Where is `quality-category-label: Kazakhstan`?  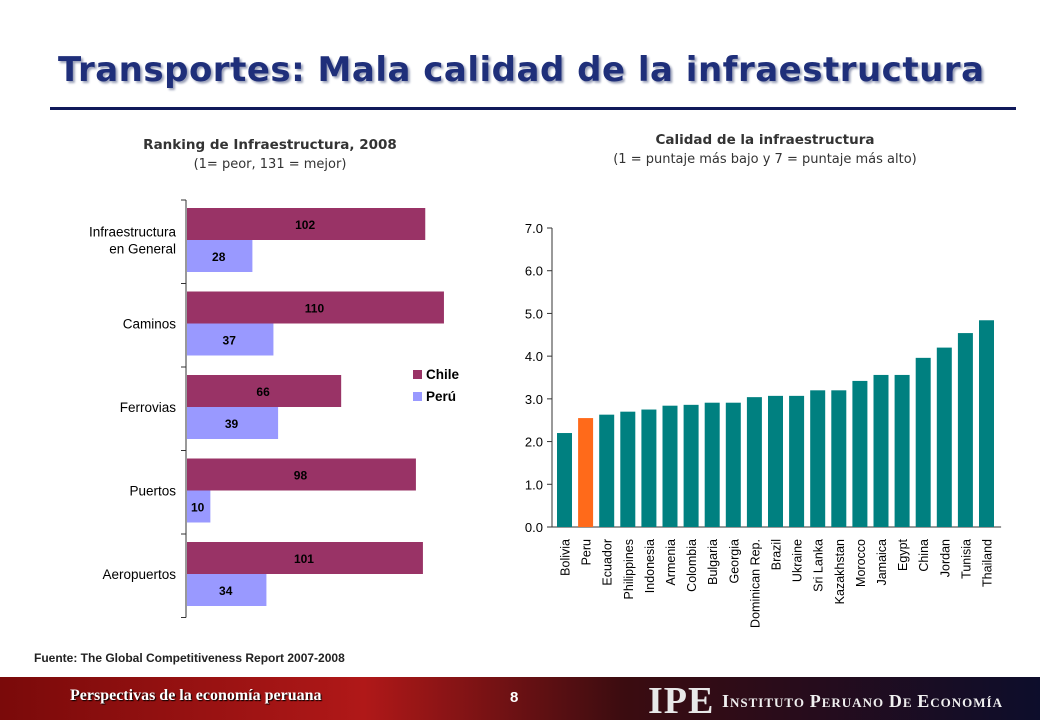
quality-category-label: Kazakhstan is located at coordinates (840, 571).